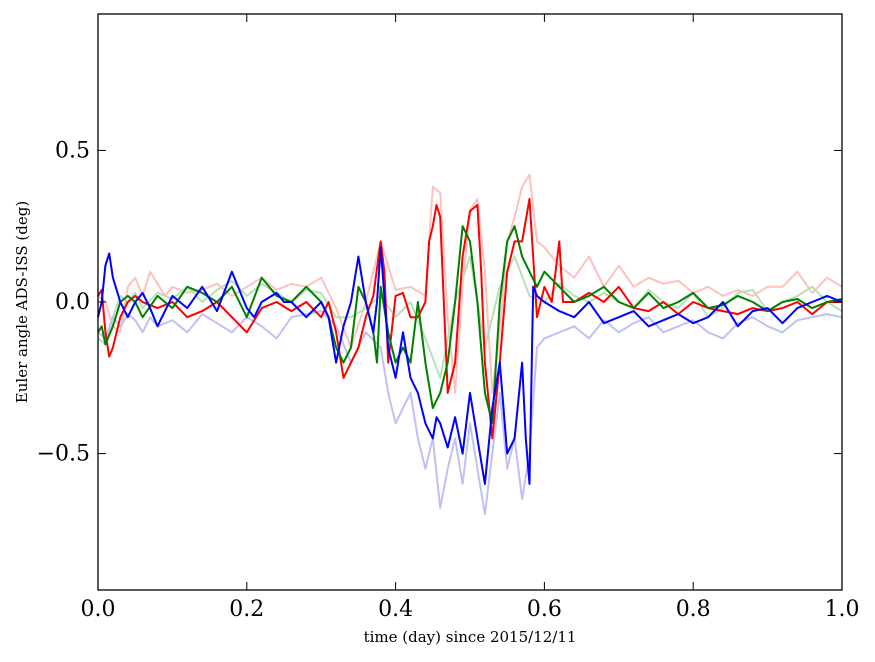 The image size is (875, 662). I want to click on x-tick-label: 1.0, so click(842, 609).